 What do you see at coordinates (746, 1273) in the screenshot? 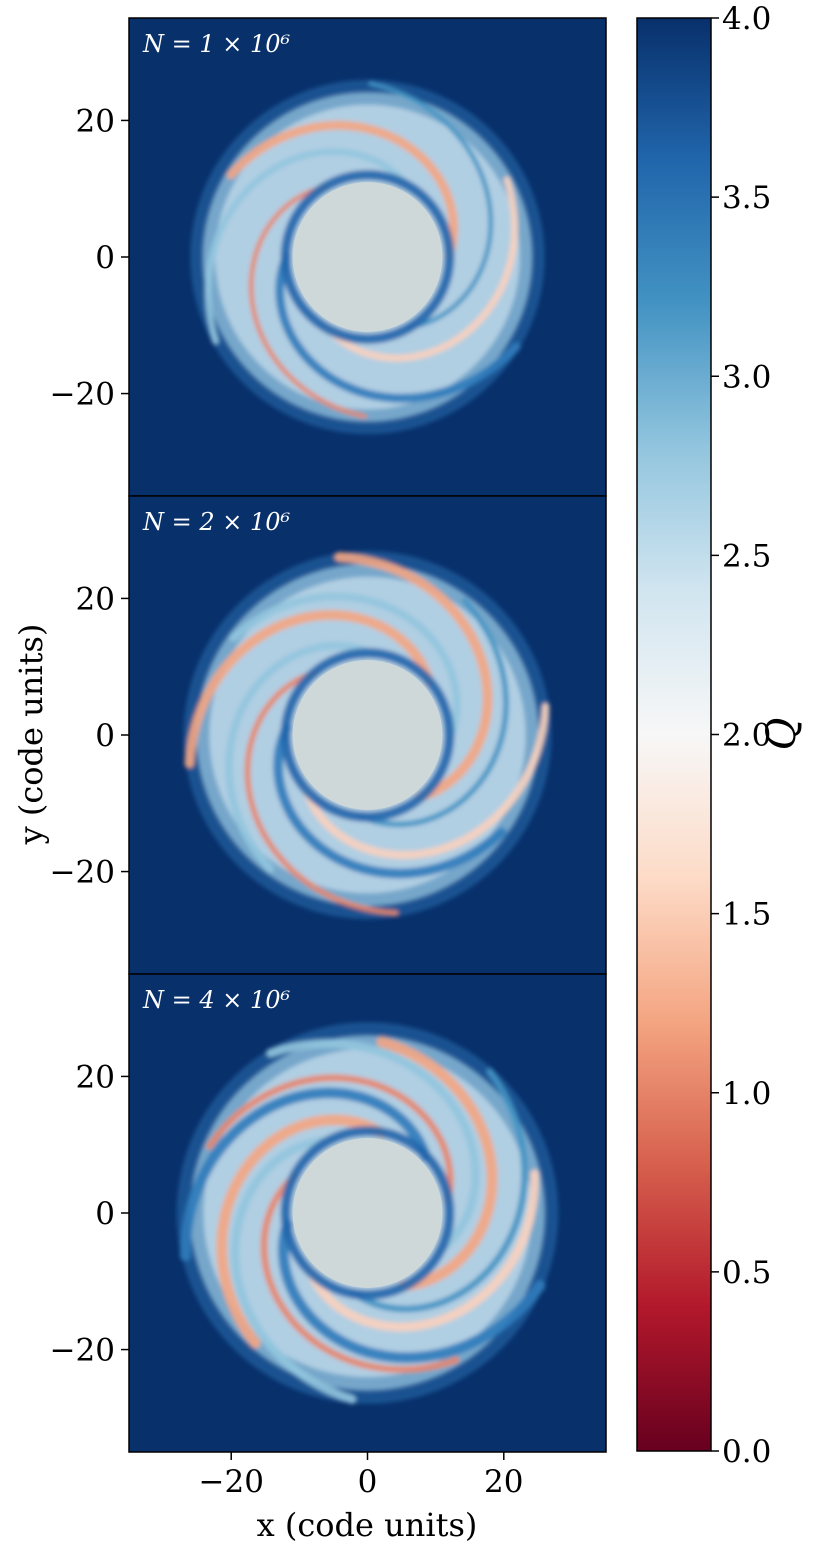
I see `colorbar-tick-label: 0.5` at bounding box center [746, 1273].